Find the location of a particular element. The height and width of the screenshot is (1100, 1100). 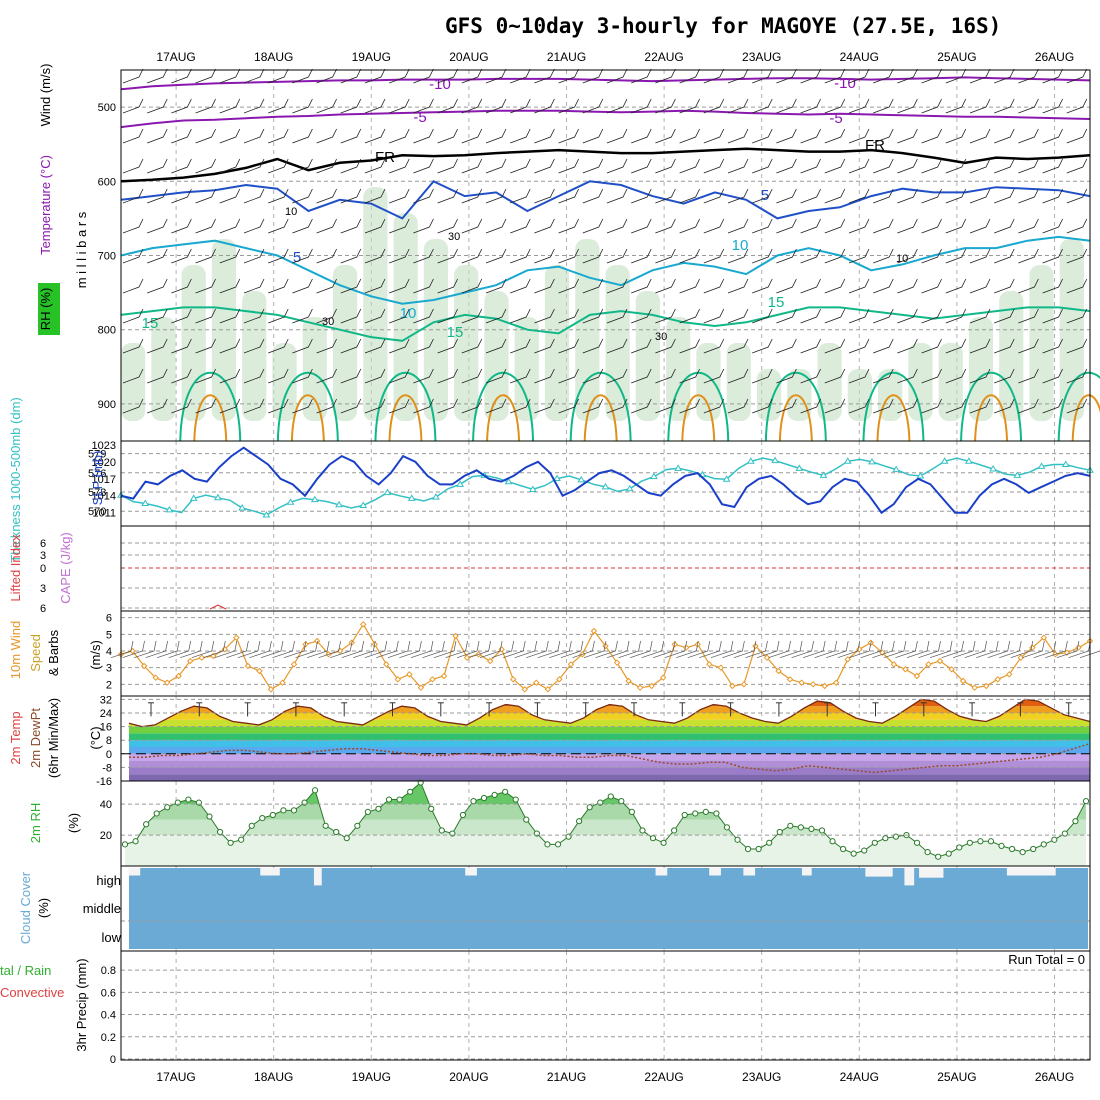

isotherm-label: -5 is located at coordinates (419, 117).